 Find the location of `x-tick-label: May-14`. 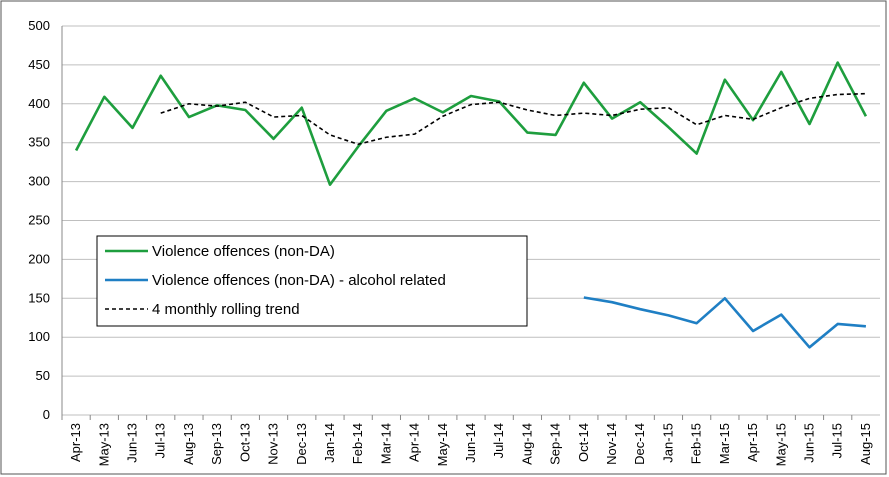

x-tick-label: May-14 is located at coordinates (442, 444).